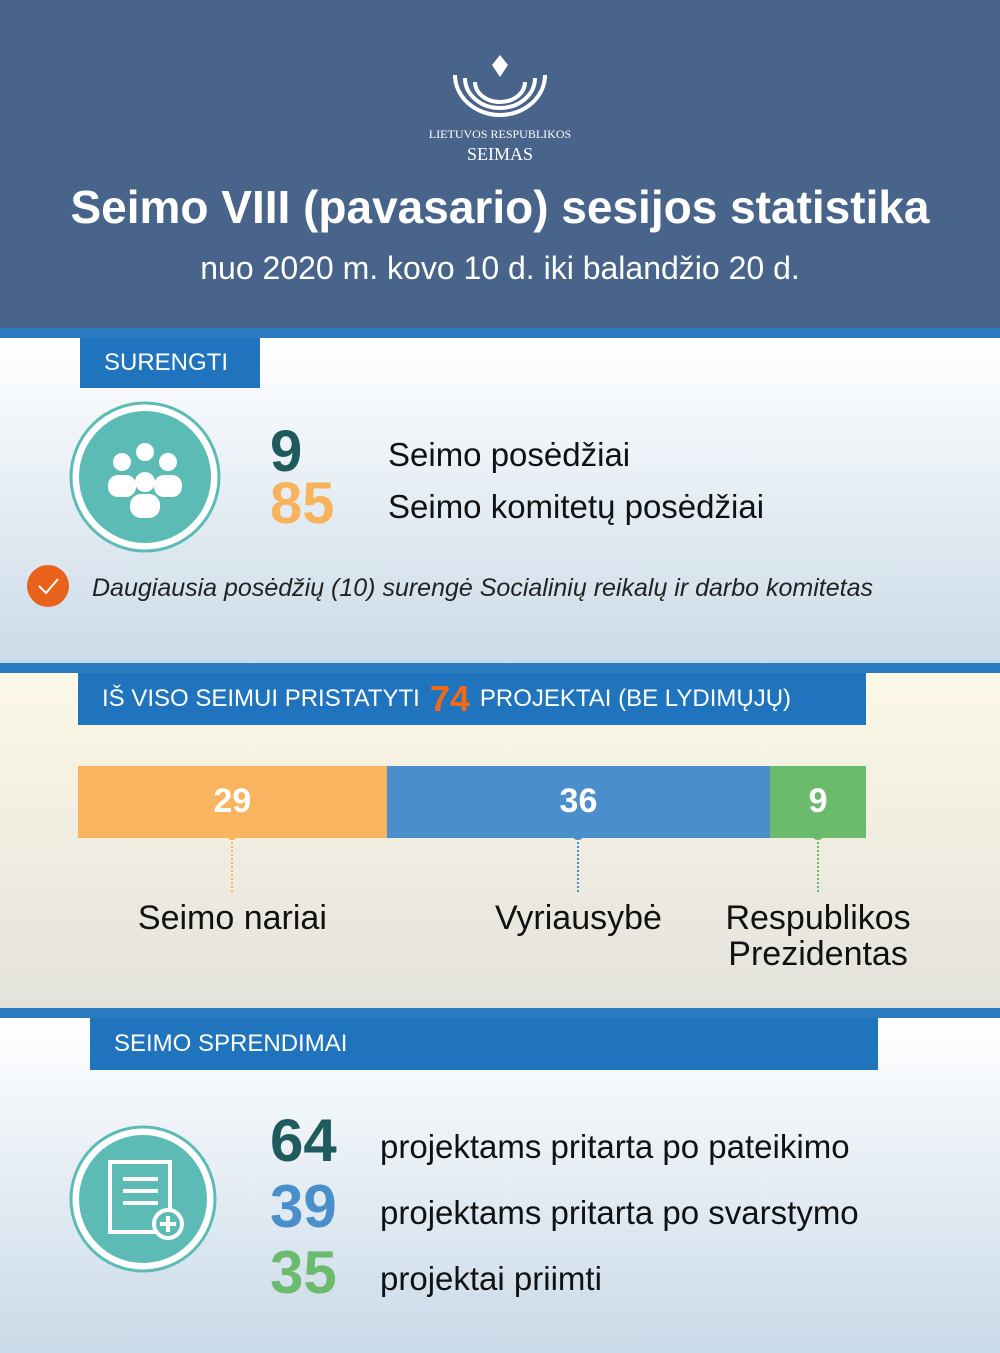 The width and height of the screenshot is (1000, 1353). Describe the element at coordinates (303, 1206) in the screenshot. I see `stat-number: 39` at that location.